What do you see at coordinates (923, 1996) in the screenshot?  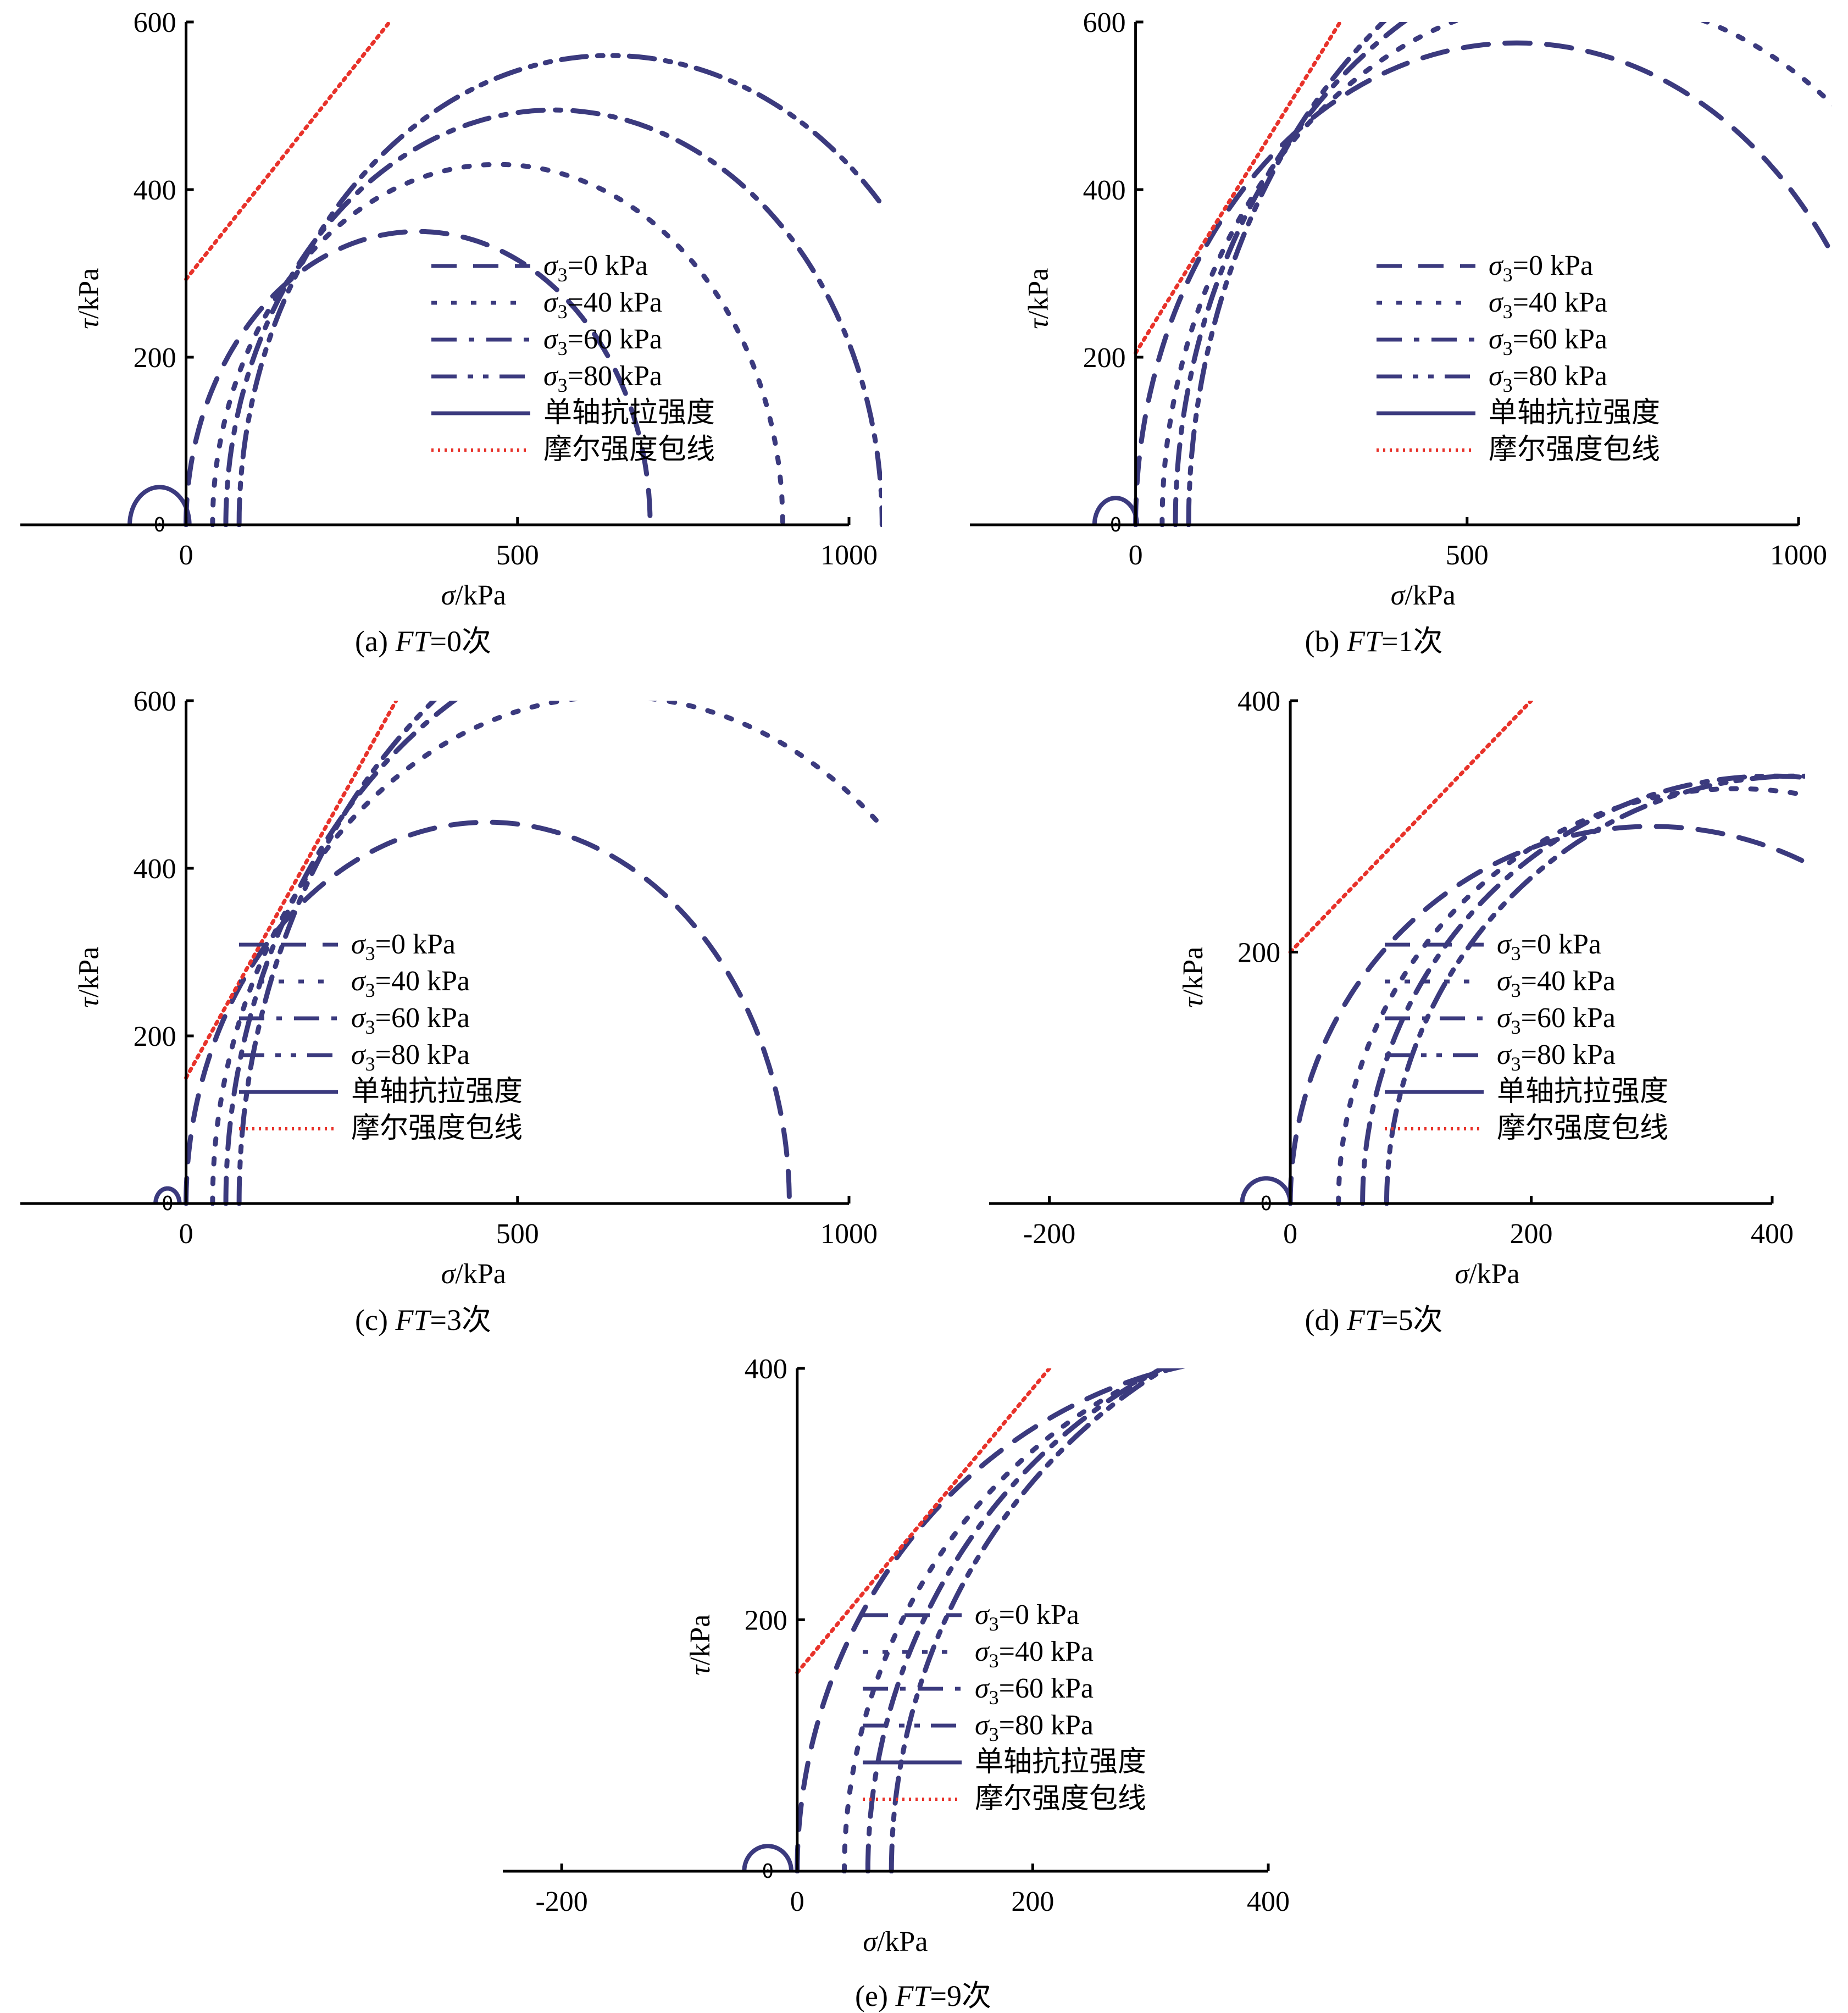 I see `panel-caption: (e) FT=9次` at bounding box center [923, 1996].